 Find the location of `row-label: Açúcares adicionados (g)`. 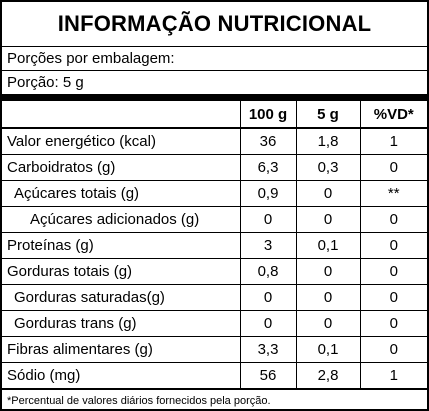

row-label: Açúcares adicionados (g) is located at coordinates (121, 219).